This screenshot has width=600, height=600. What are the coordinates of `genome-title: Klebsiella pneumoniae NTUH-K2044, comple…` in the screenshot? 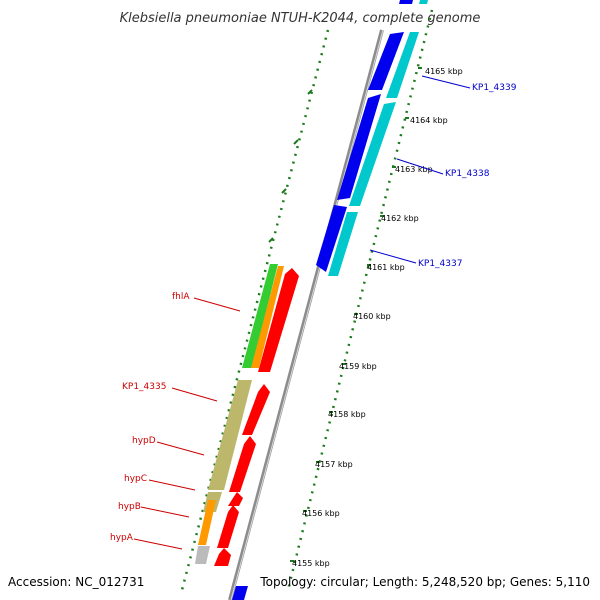 It's located at (300, 18).